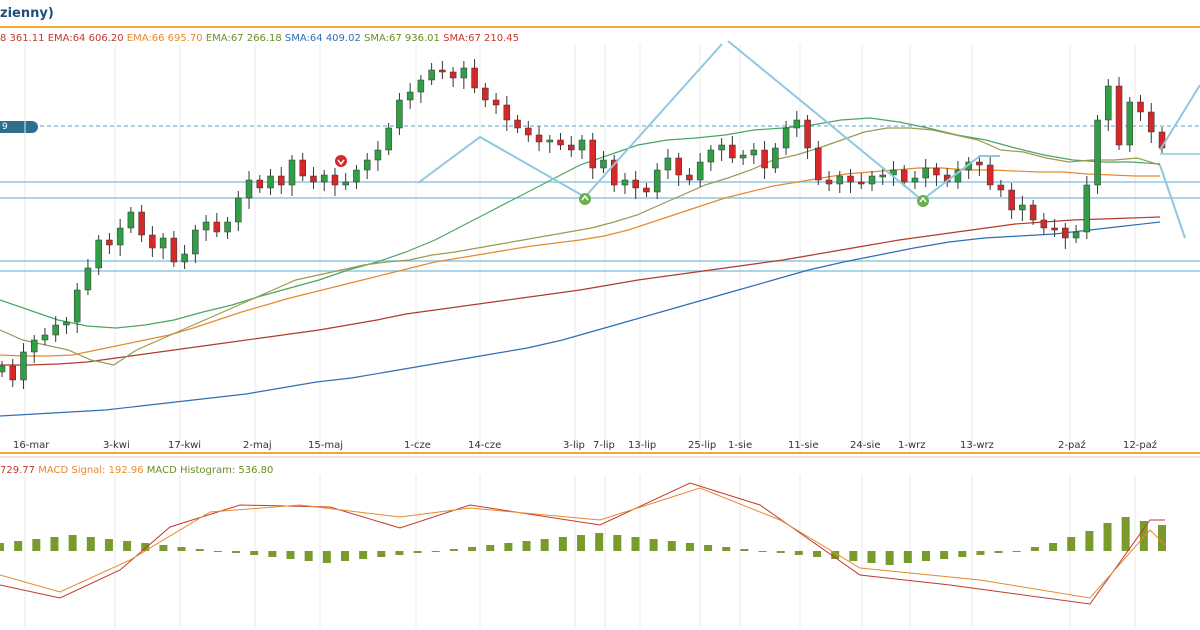 The image size is (1200, 630). What do you see at coordinates (22, 38) in the screenshot?
I see `legend-item: 8 361.11` at bounding box center [22, 38].